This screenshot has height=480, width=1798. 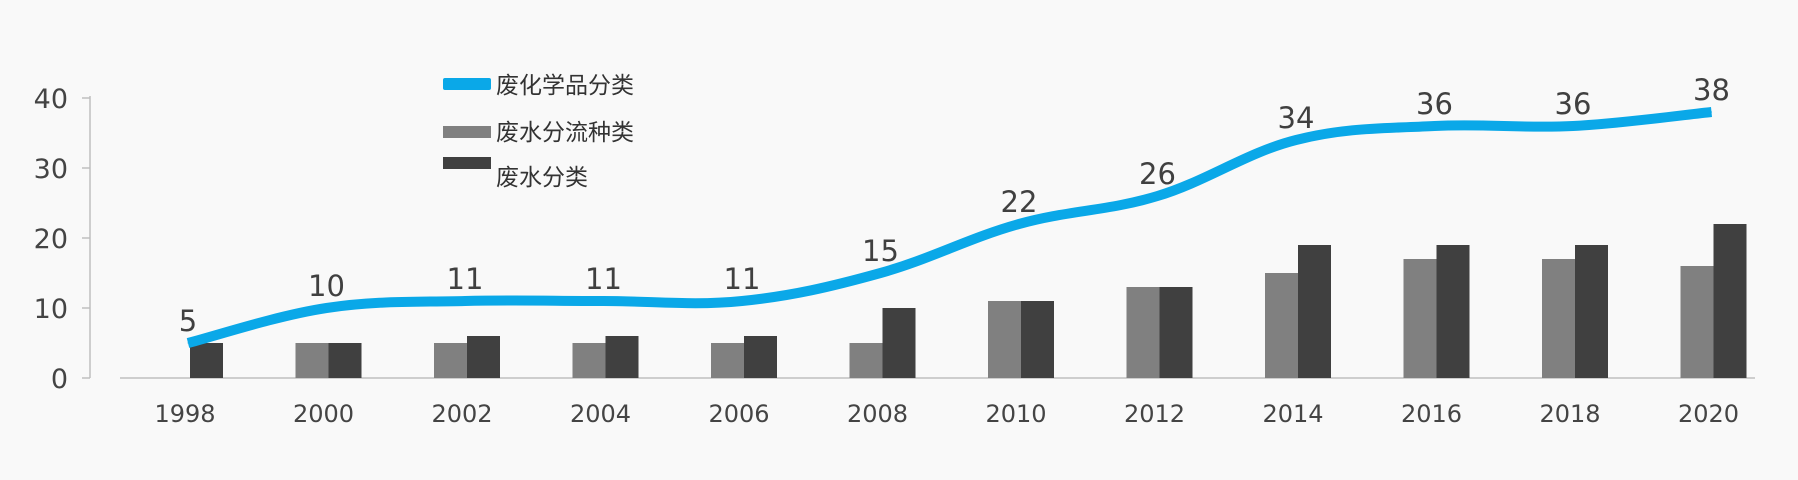 What do you see at coordinates (51, 309) in the screenshot?
I see `y-tick-label: 10` at bounding box center [51, 309].